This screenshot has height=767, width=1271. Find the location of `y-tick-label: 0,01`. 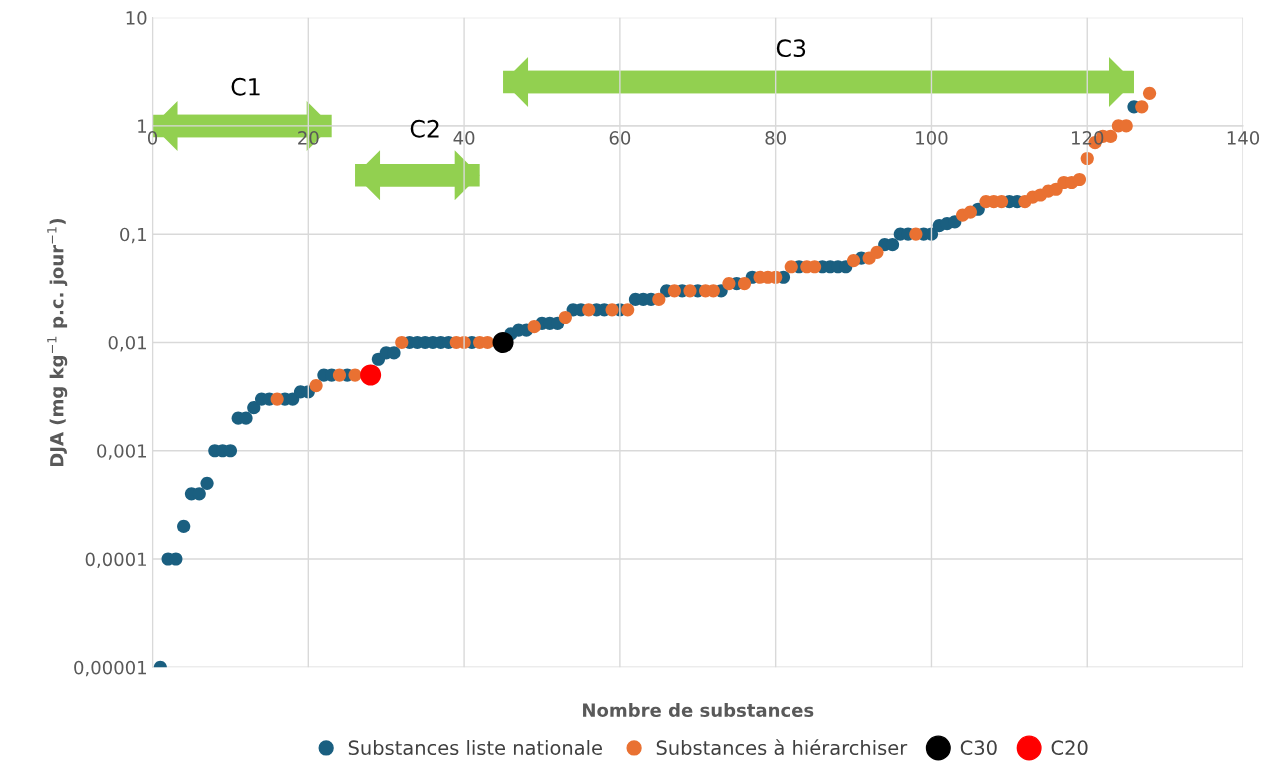

y-tick-label: 0,01 is located at coordinates (127, 343).